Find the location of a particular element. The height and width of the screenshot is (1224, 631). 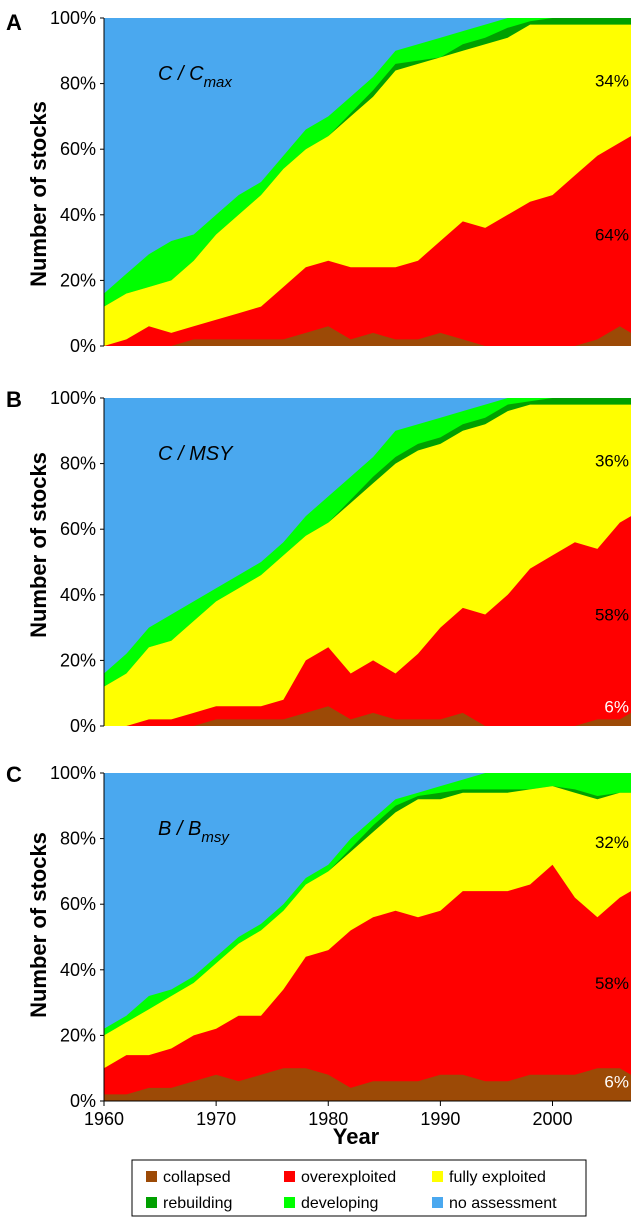

panel-a-ytick-labels: 0% 20% 40% 60% 80% 100% is located at coordinates (77, 182).